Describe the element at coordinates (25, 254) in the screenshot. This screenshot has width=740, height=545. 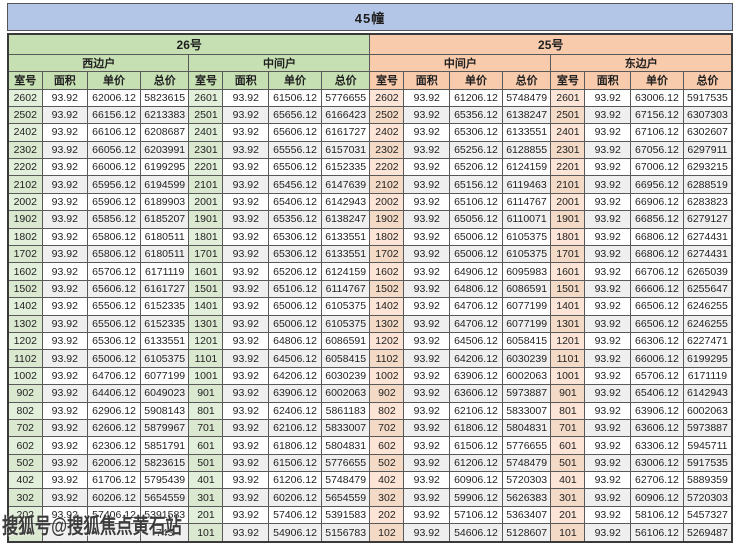
I see `room-cell: 1702` at that location.